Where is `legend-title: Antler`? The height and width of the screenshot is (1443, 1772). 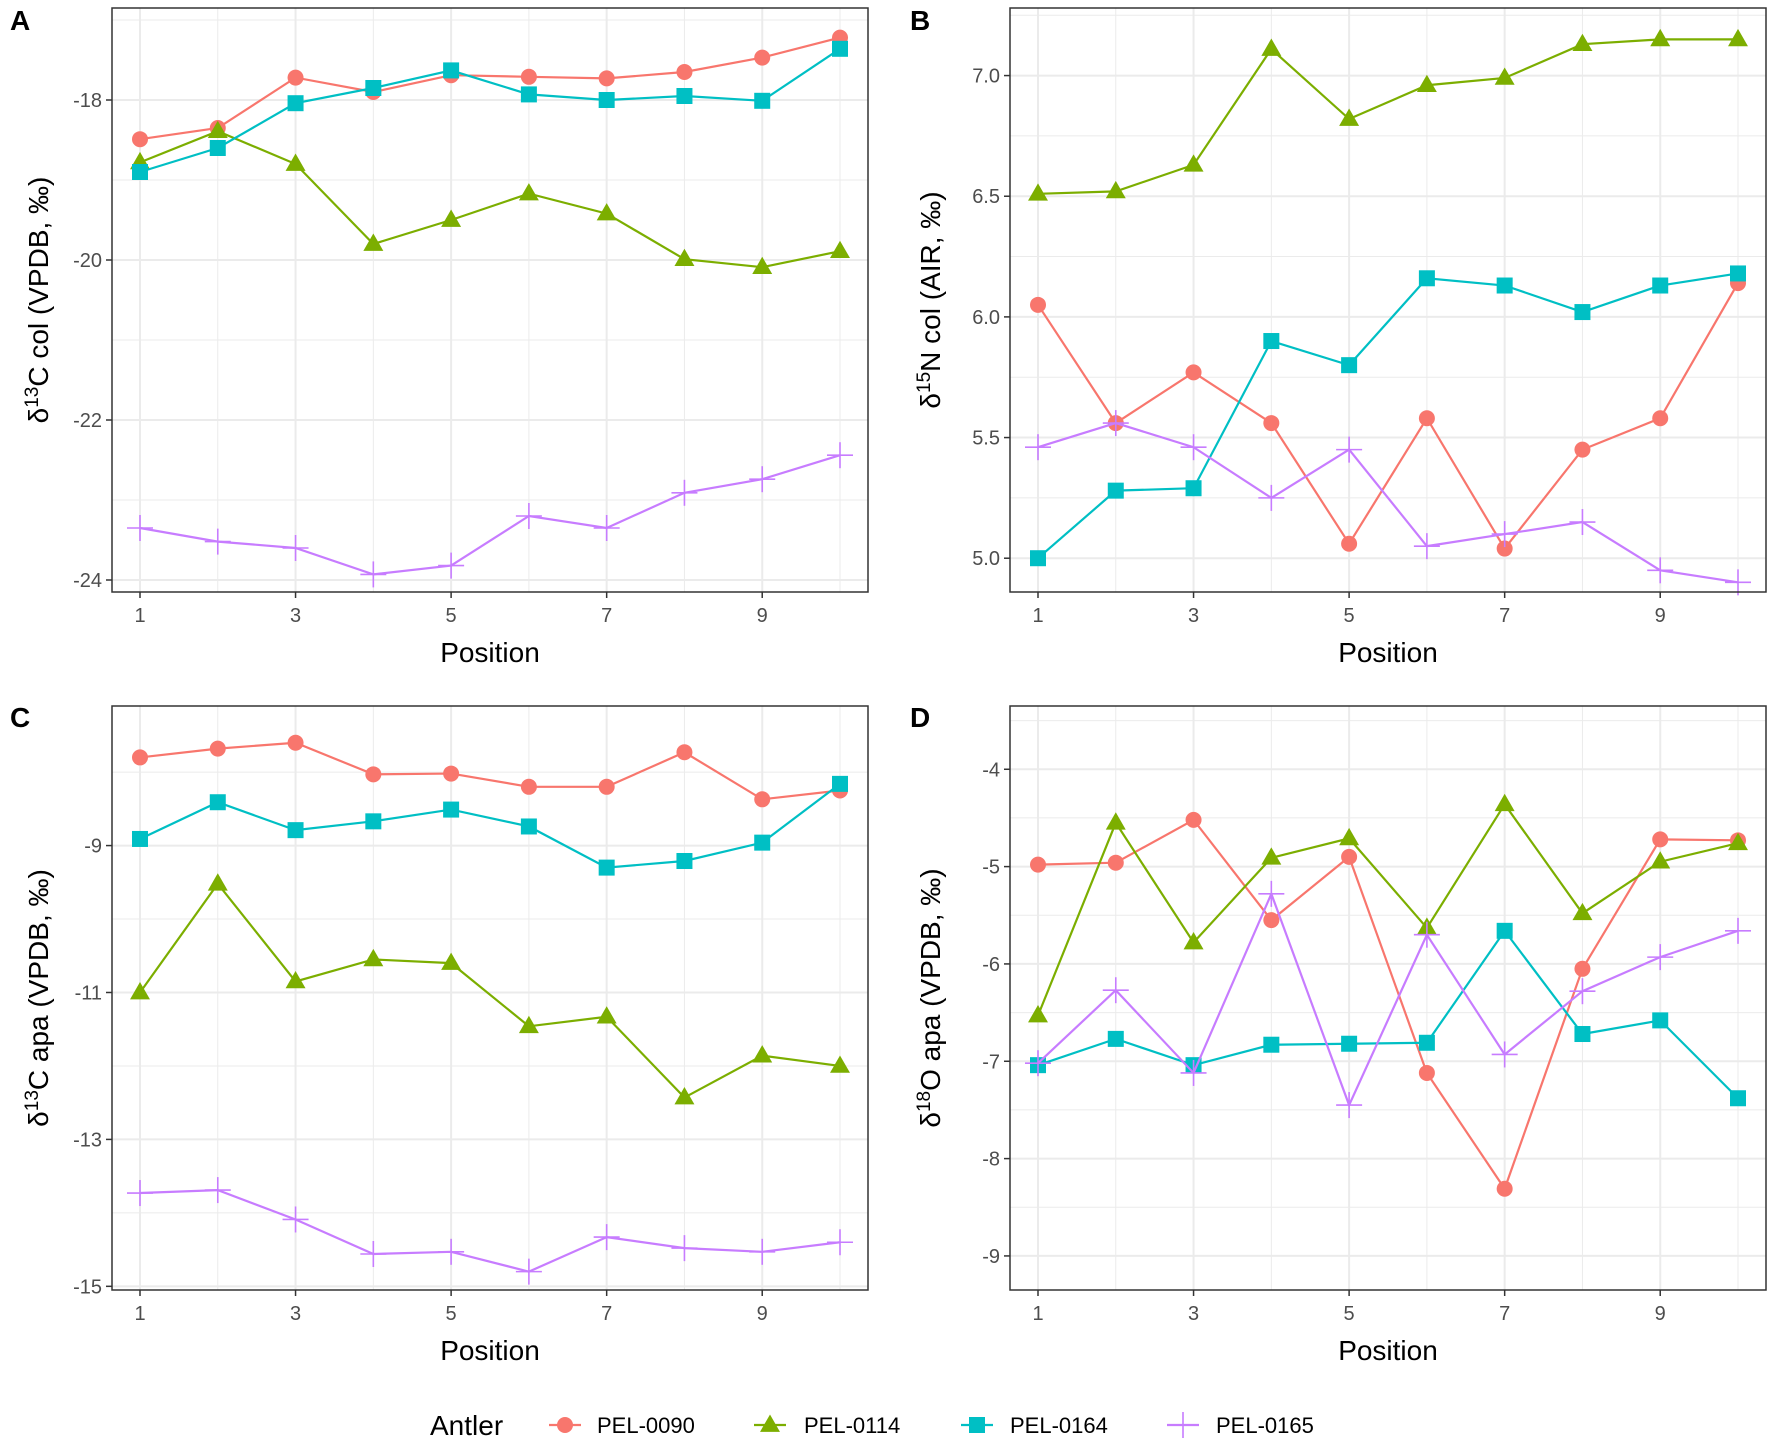
legend-title: Antler is located at coordinates (466, 1425).